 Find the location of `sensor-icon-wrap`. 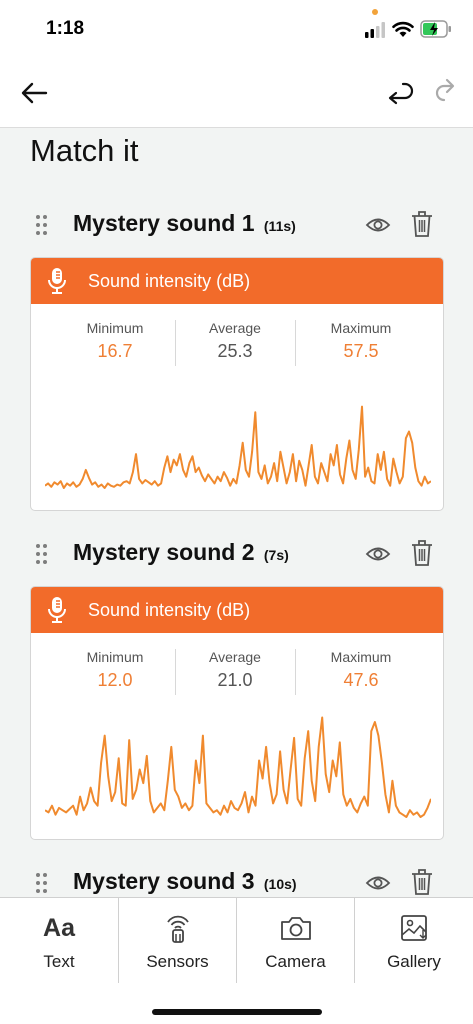

sensor-icon-wrap is located at coordinates (177, 928).